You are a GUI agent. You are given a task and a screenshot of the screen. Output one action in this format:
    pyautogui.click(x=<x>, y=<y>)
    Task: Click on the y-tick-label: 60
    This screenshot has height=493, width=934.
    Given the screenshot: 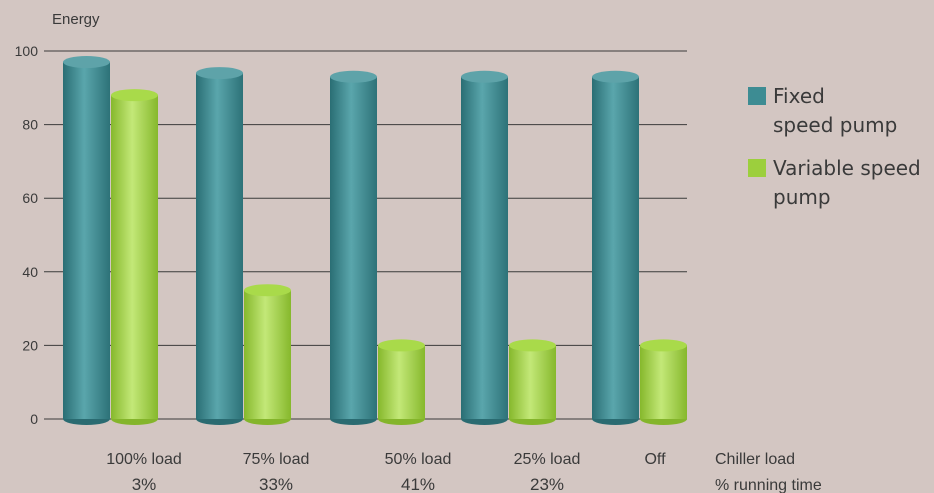 What is the action you would take?
    pyautogui.click(x=30, y=198)
    